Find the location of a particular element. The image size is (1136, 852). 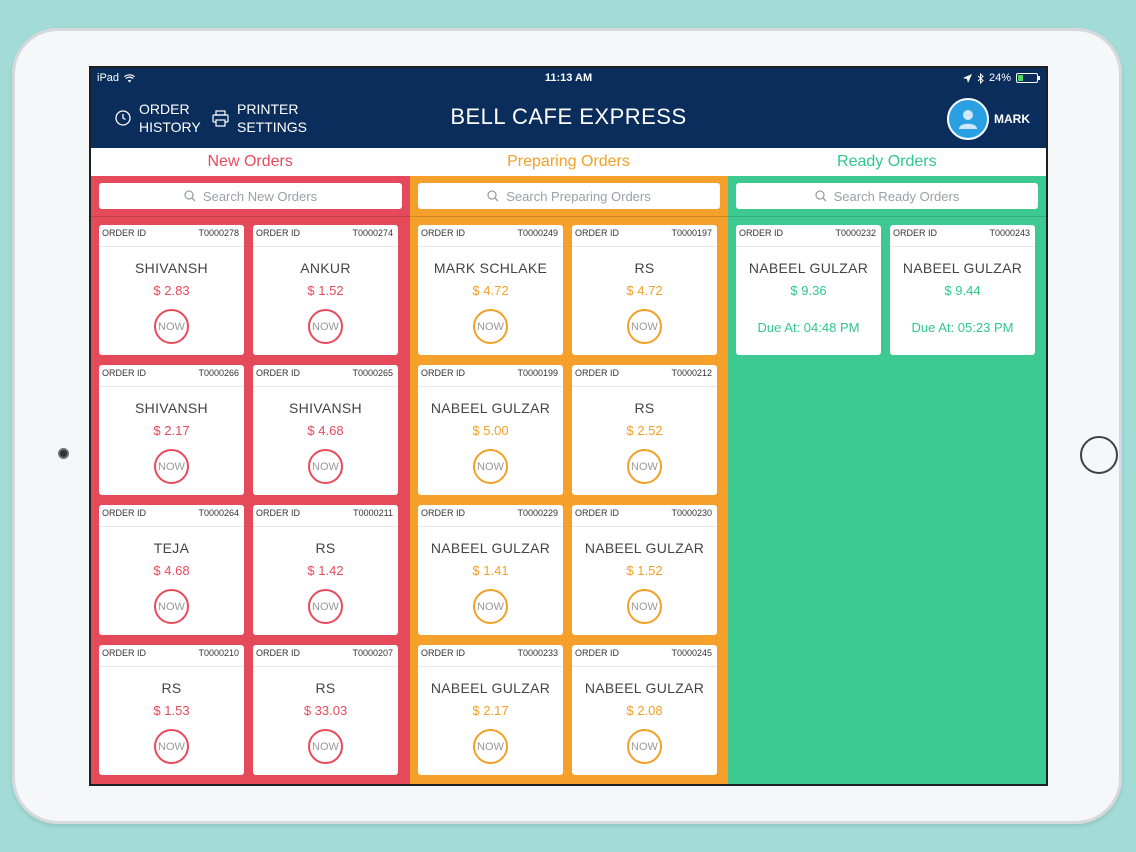

printer-line2: SETTINGS is located at coordinates (272, 127).